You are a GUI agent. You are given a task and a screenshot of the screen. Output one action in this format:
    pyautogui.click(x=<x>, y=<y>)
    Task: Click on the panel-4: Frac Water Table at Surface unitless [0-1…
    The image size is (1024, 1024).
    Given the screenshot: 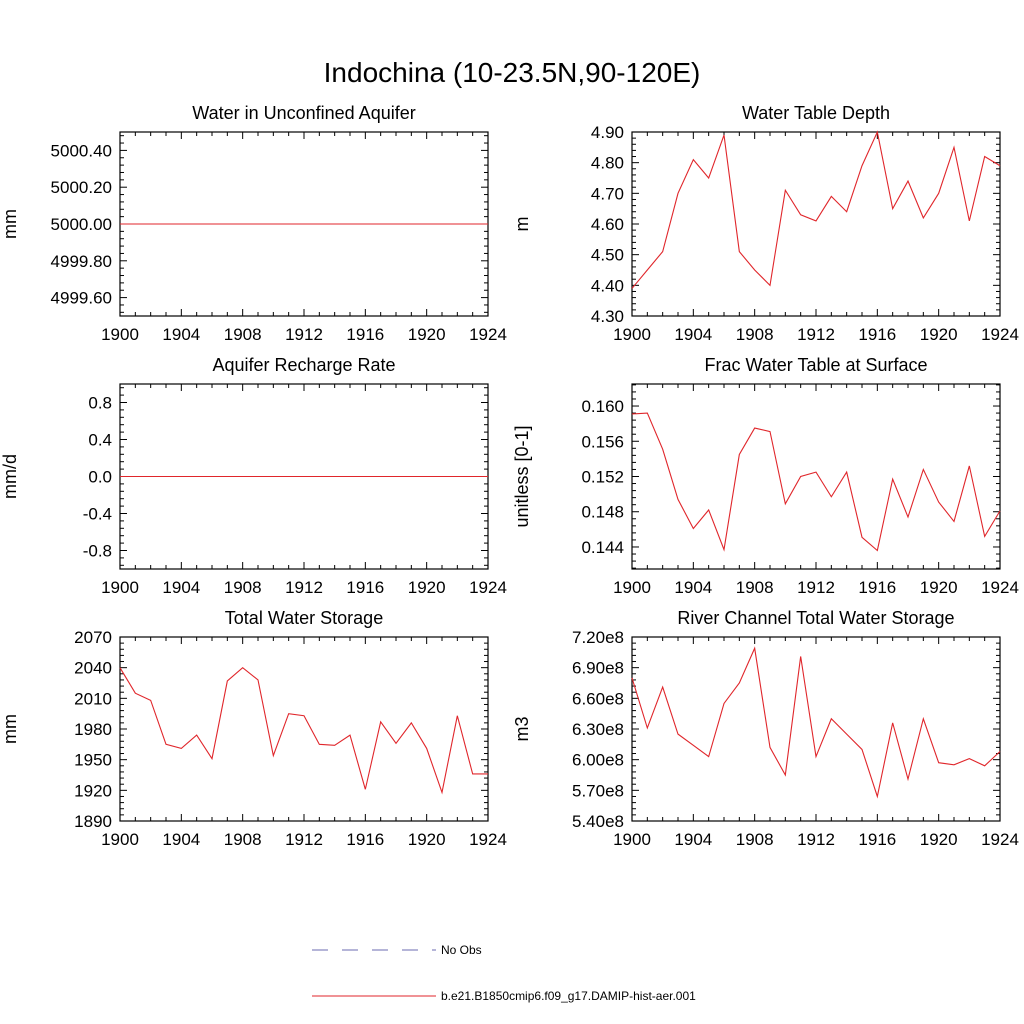 What is the action you would take?
    pyautogui.click(x=765, y=476)
    